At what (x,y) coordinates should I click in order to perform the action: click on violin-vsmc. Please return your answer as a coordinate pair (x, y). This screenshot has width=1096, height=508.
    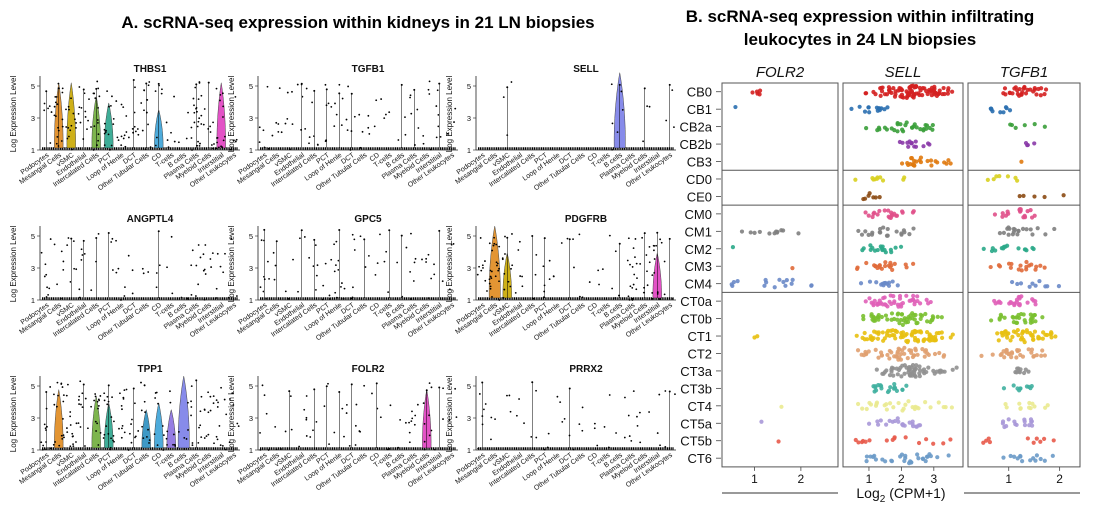
    Looking at the image, I should click on (71, 115).